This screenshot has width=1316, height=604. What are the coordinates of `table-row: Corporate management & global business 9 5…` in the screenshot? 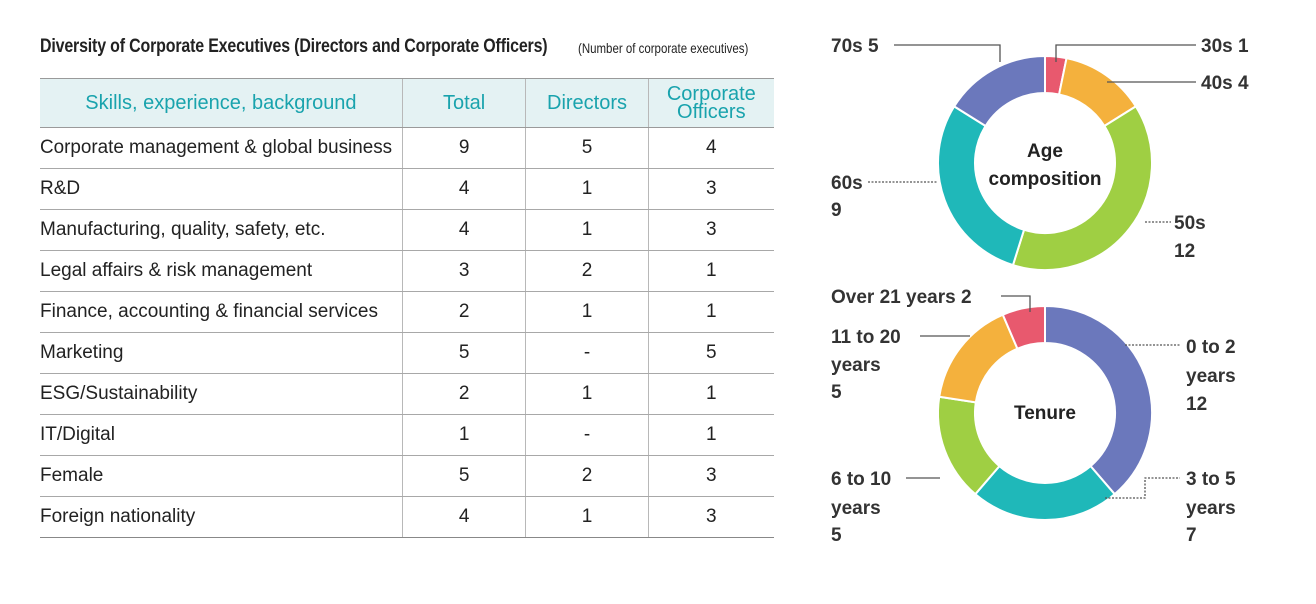 It's located at (407, 148).